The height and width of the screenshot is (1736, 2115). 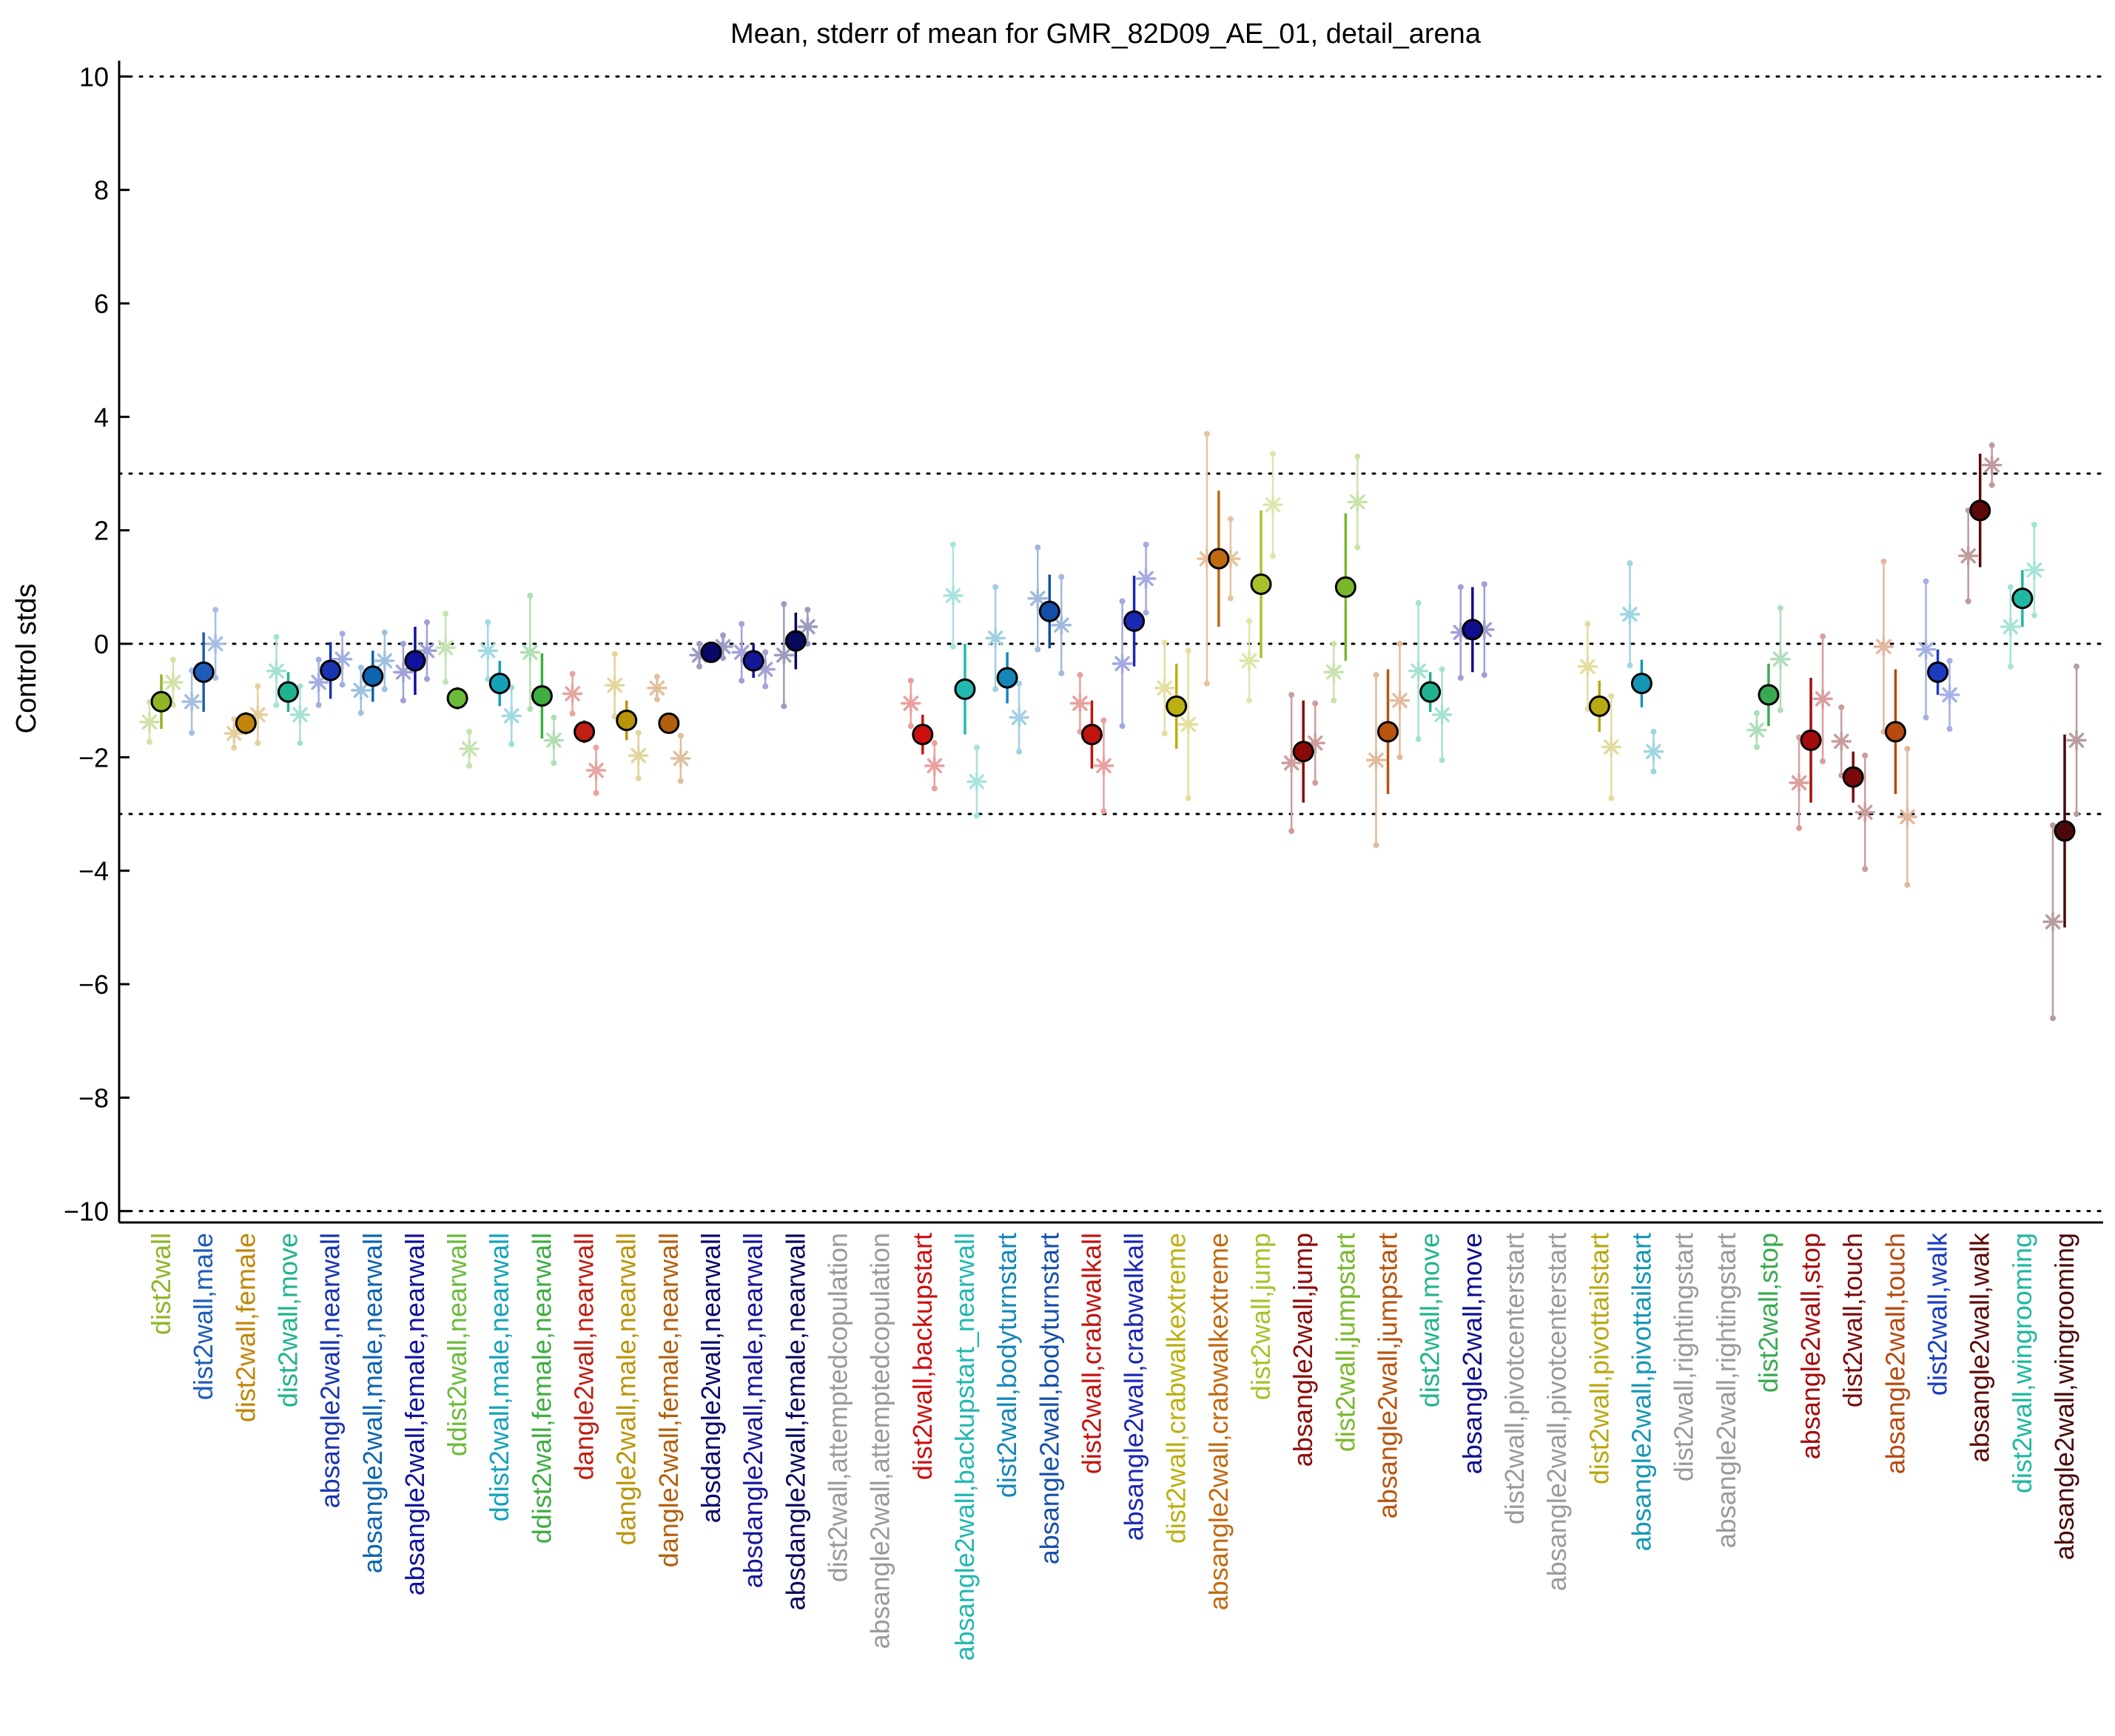 I want to click on x-tick-label: absdangle2wall,nearwall, so click(x=711, y=1378).